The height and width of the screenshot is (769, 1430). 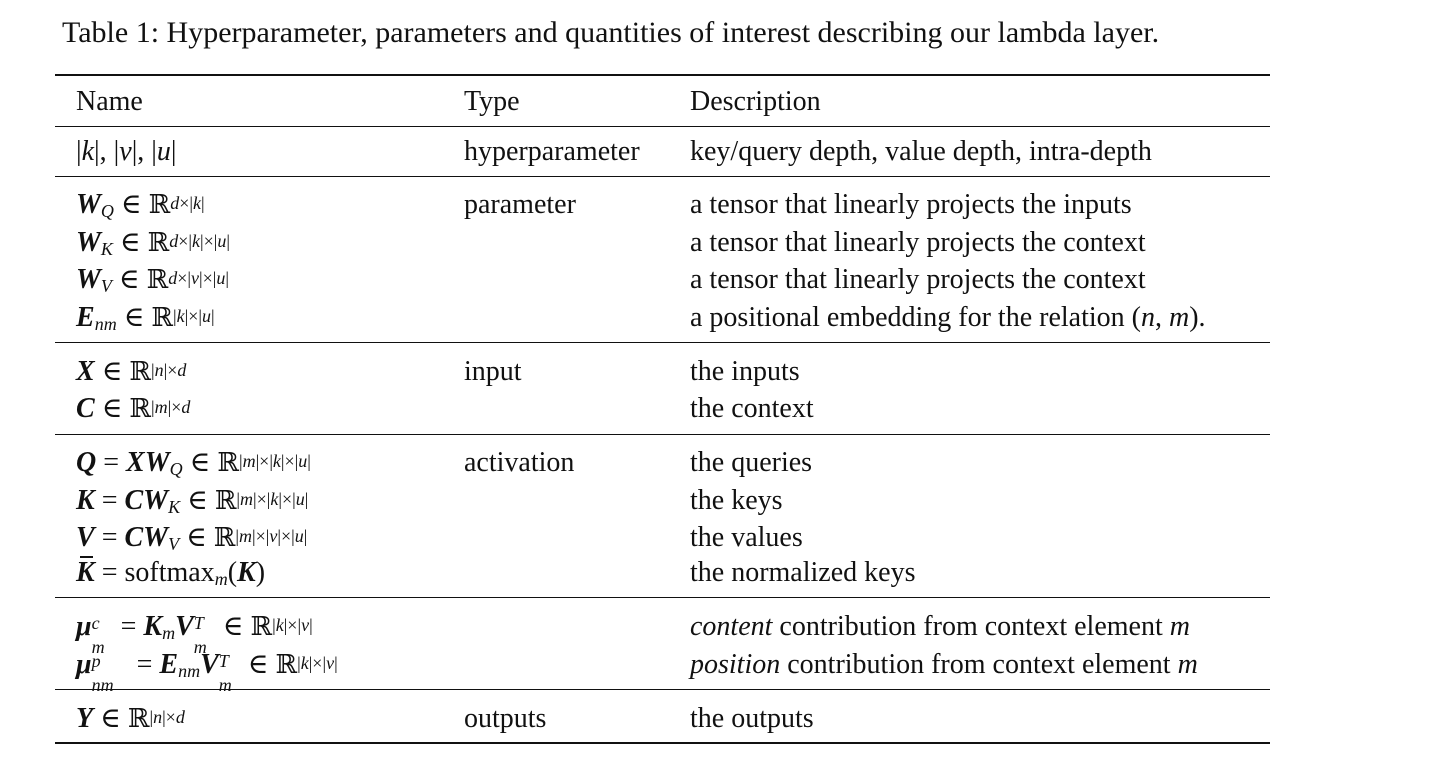 What do you see at coordinates (755, 101) in the screenshot?
I see `header-description: Description` at bounding box center [755, 101].